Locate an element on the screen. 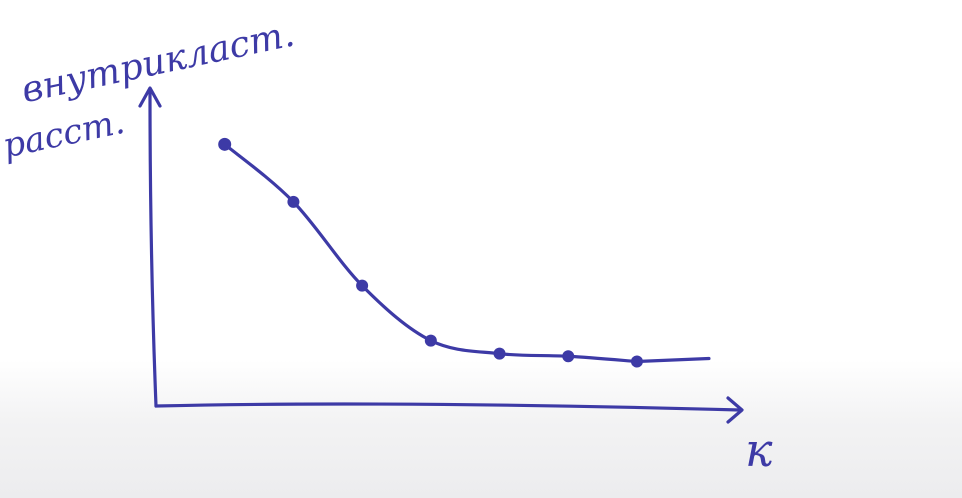  x-axis-label: к is located at coordinates (759, 450).